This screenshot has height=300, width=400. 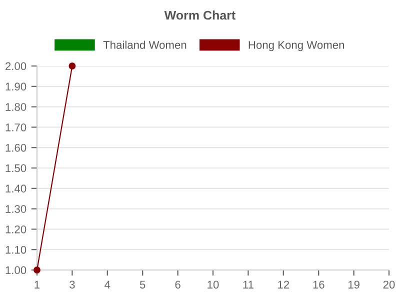 What do you see at coordinates (37, 284) in the screenshot?
I see `x-tick-label: 1` at bounding box center [37, 284].